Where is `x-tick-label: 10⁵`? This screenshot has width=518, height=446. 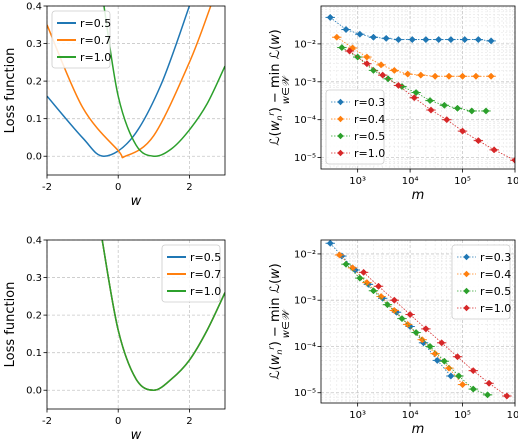 x-tick-label: 10⁵ is located at coordinates (462, 181).